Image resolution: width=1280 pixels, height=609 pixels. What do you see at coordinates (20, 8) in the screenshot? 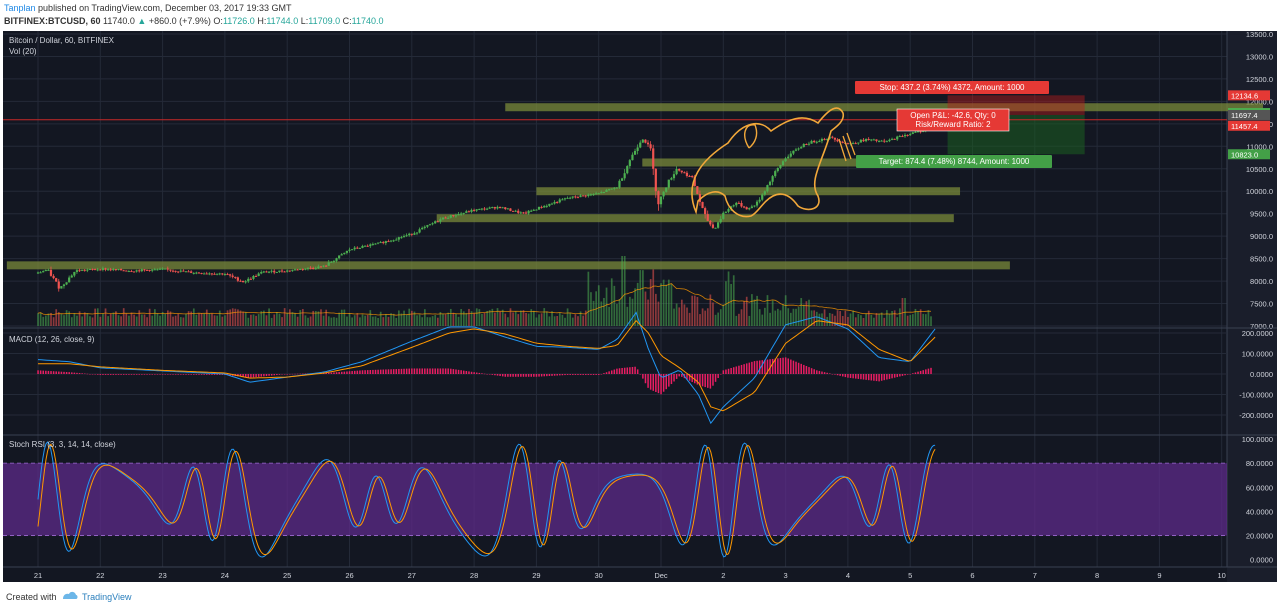
I see `author-link: Tanplan` at bounding box center [20, 8].